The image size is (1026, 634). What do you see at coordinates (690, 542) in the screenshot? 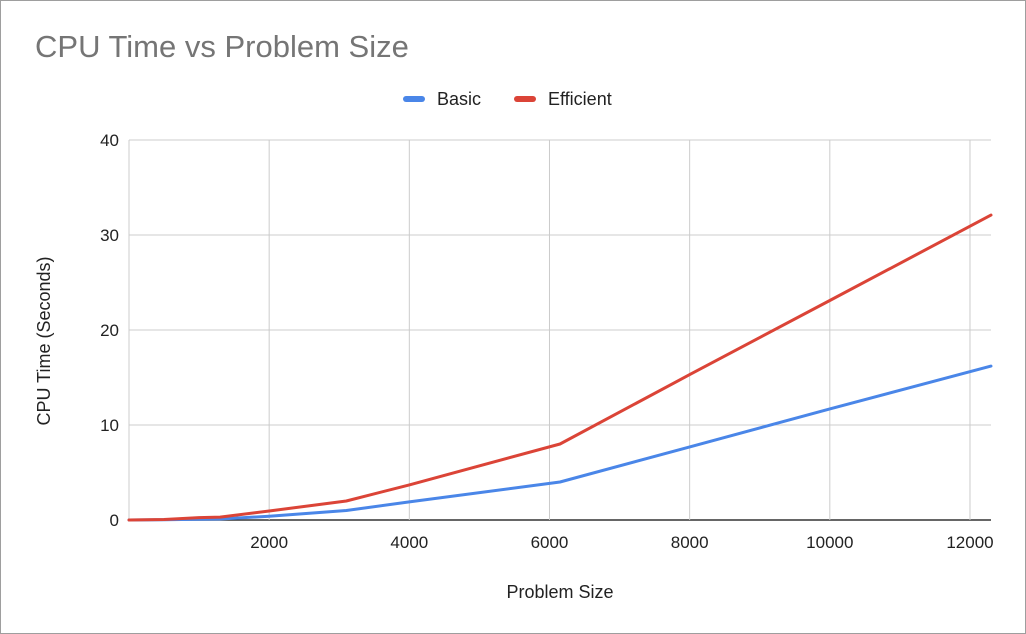
I see `x-tick-label: 8000` at bounding box center [690, 542].